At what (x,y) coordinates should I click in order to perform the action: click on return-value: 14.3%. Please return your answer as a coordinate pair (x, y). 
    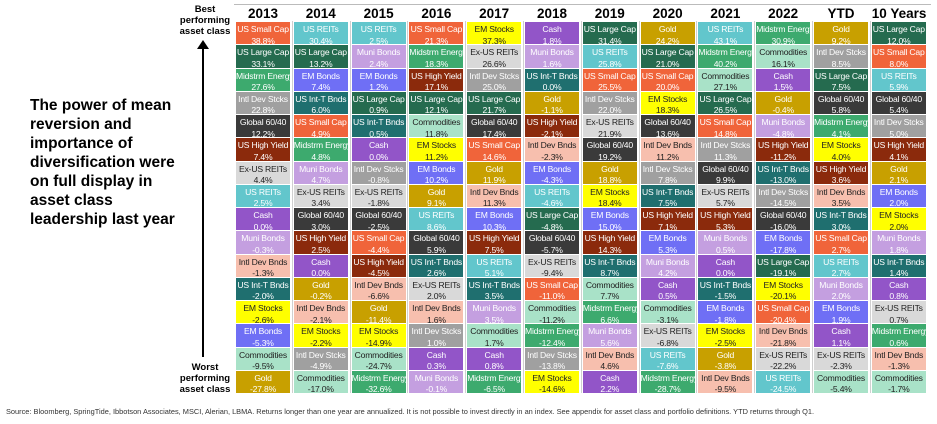
    Looking at the image, I should click on (610, 249).